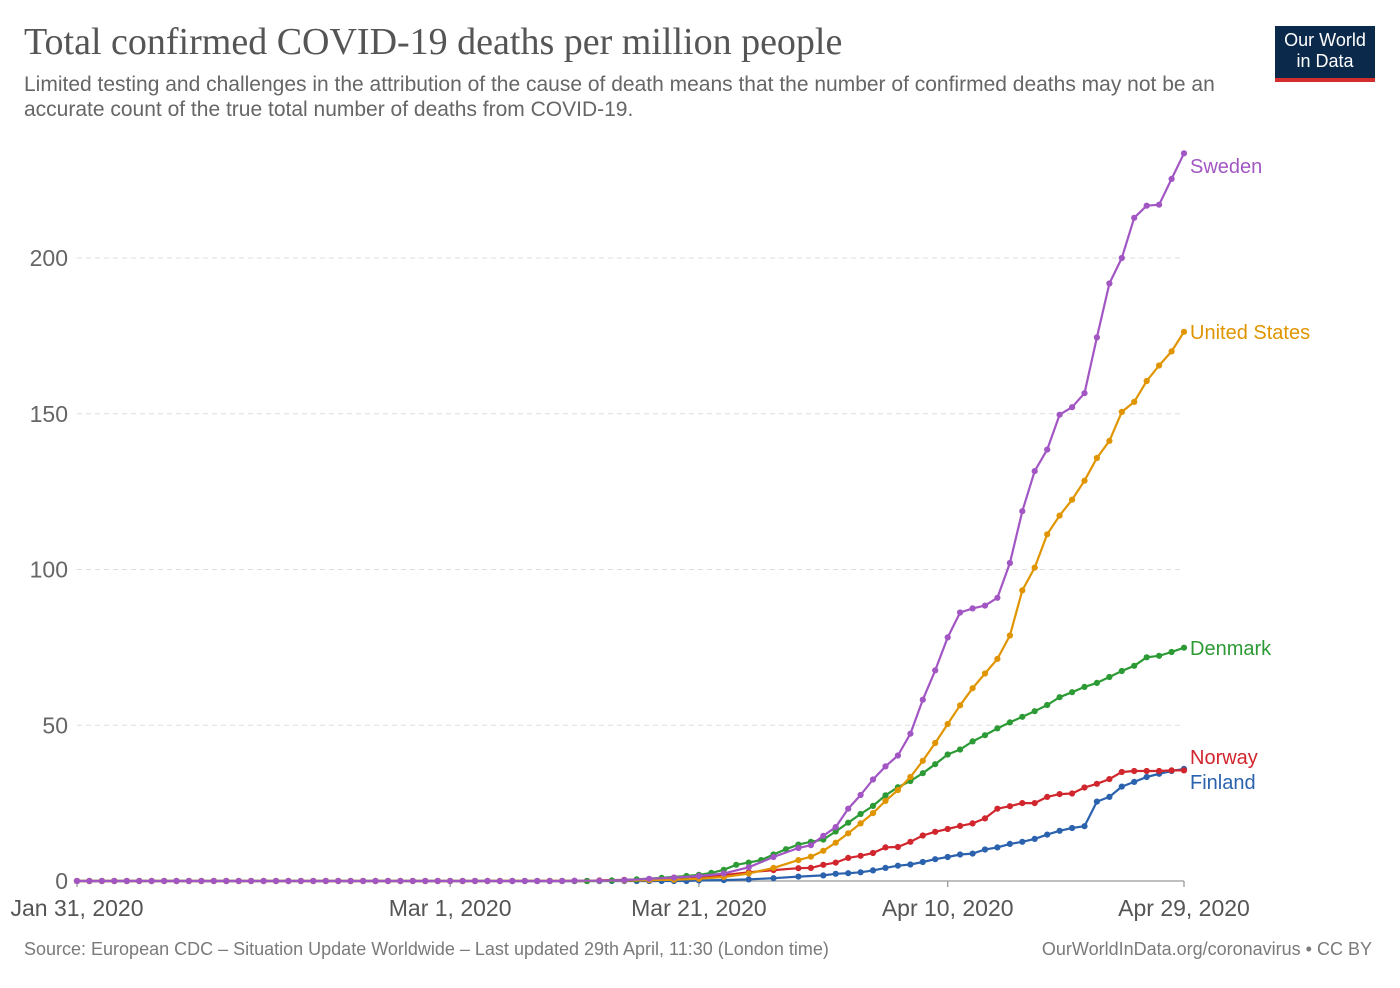 The height and width of the screenshot is (988, 1400). What do you see at coordinates (49, 258) in the screenshot?
I see `y-tick-label: 200` at bounding box center [49, 258].